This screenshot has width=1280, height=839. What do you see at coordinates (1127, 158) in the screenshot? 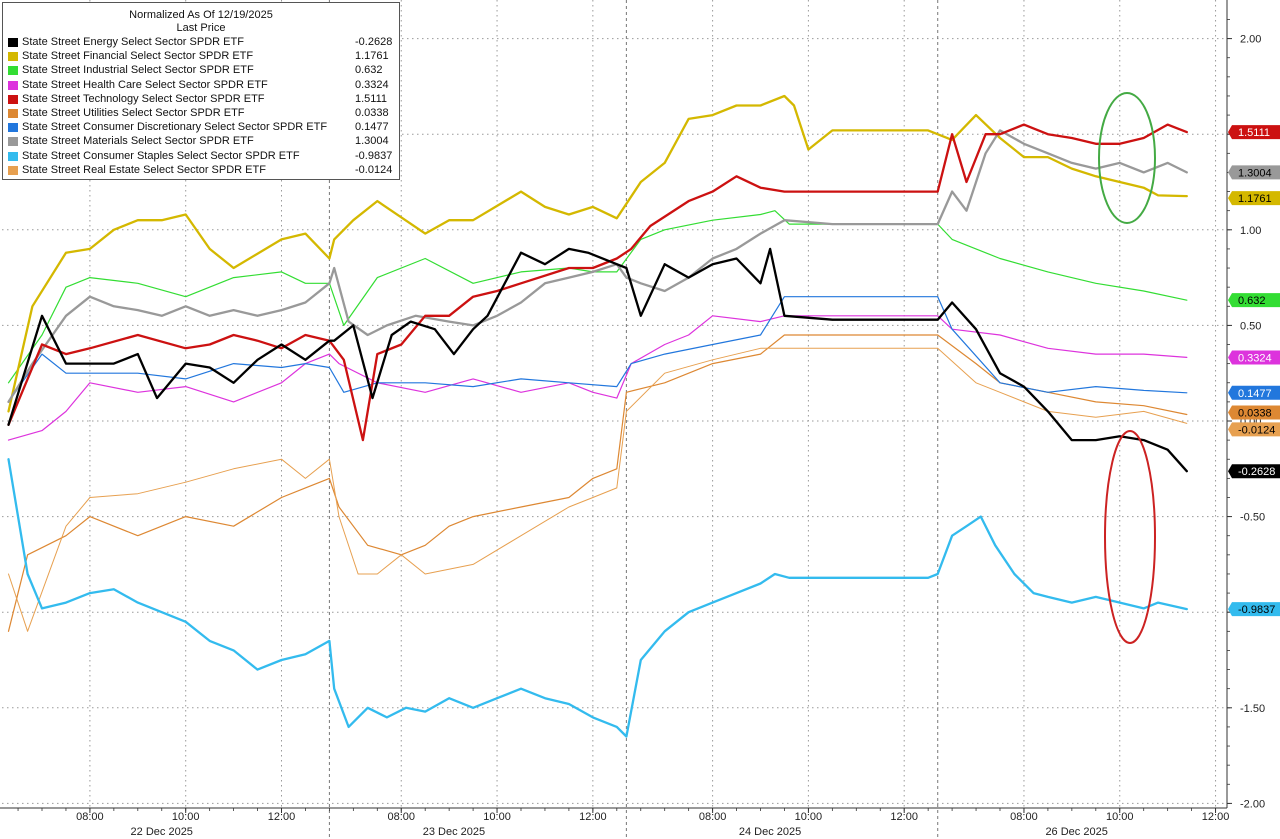
I see `annotation-ellipse-green` at bounding box center [1127, 158].